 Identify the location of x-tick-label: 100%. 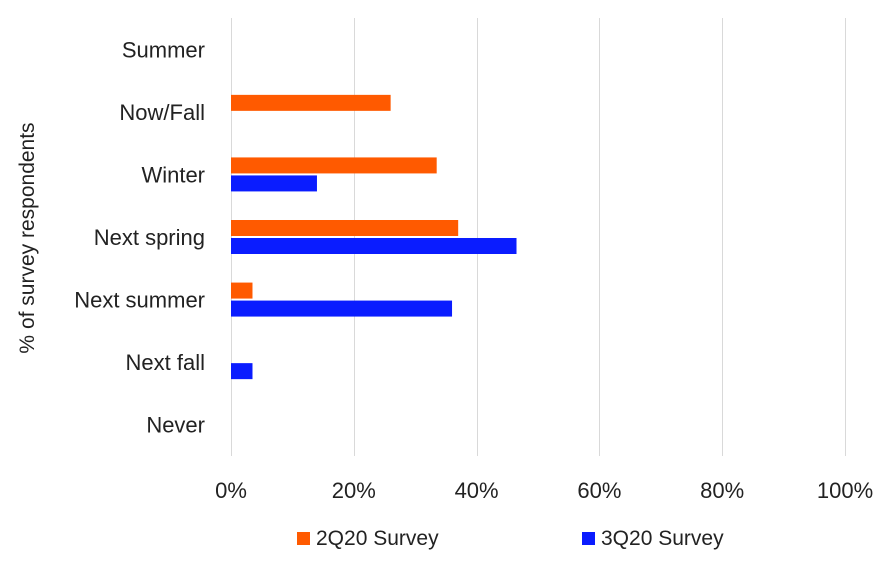
(845, 490).